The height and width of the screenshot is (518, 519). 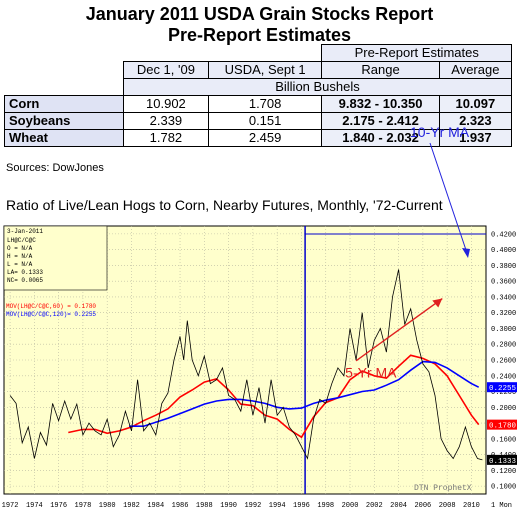 What do you see at coordinates (399, 329) in the screenshot?
I see `ma5-arrow` at bounding box center [399, 329].